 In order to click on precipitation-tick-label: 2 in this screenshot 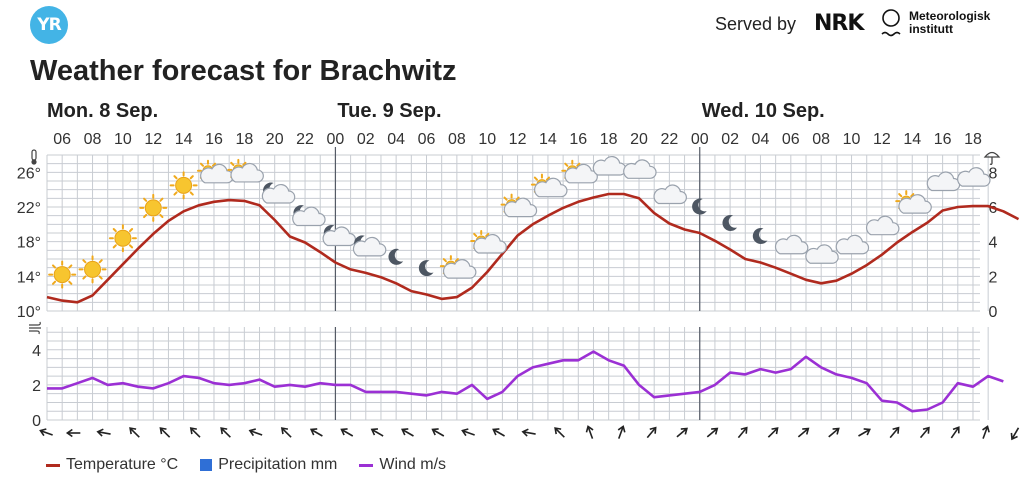, I will do `click(993, 277)`.